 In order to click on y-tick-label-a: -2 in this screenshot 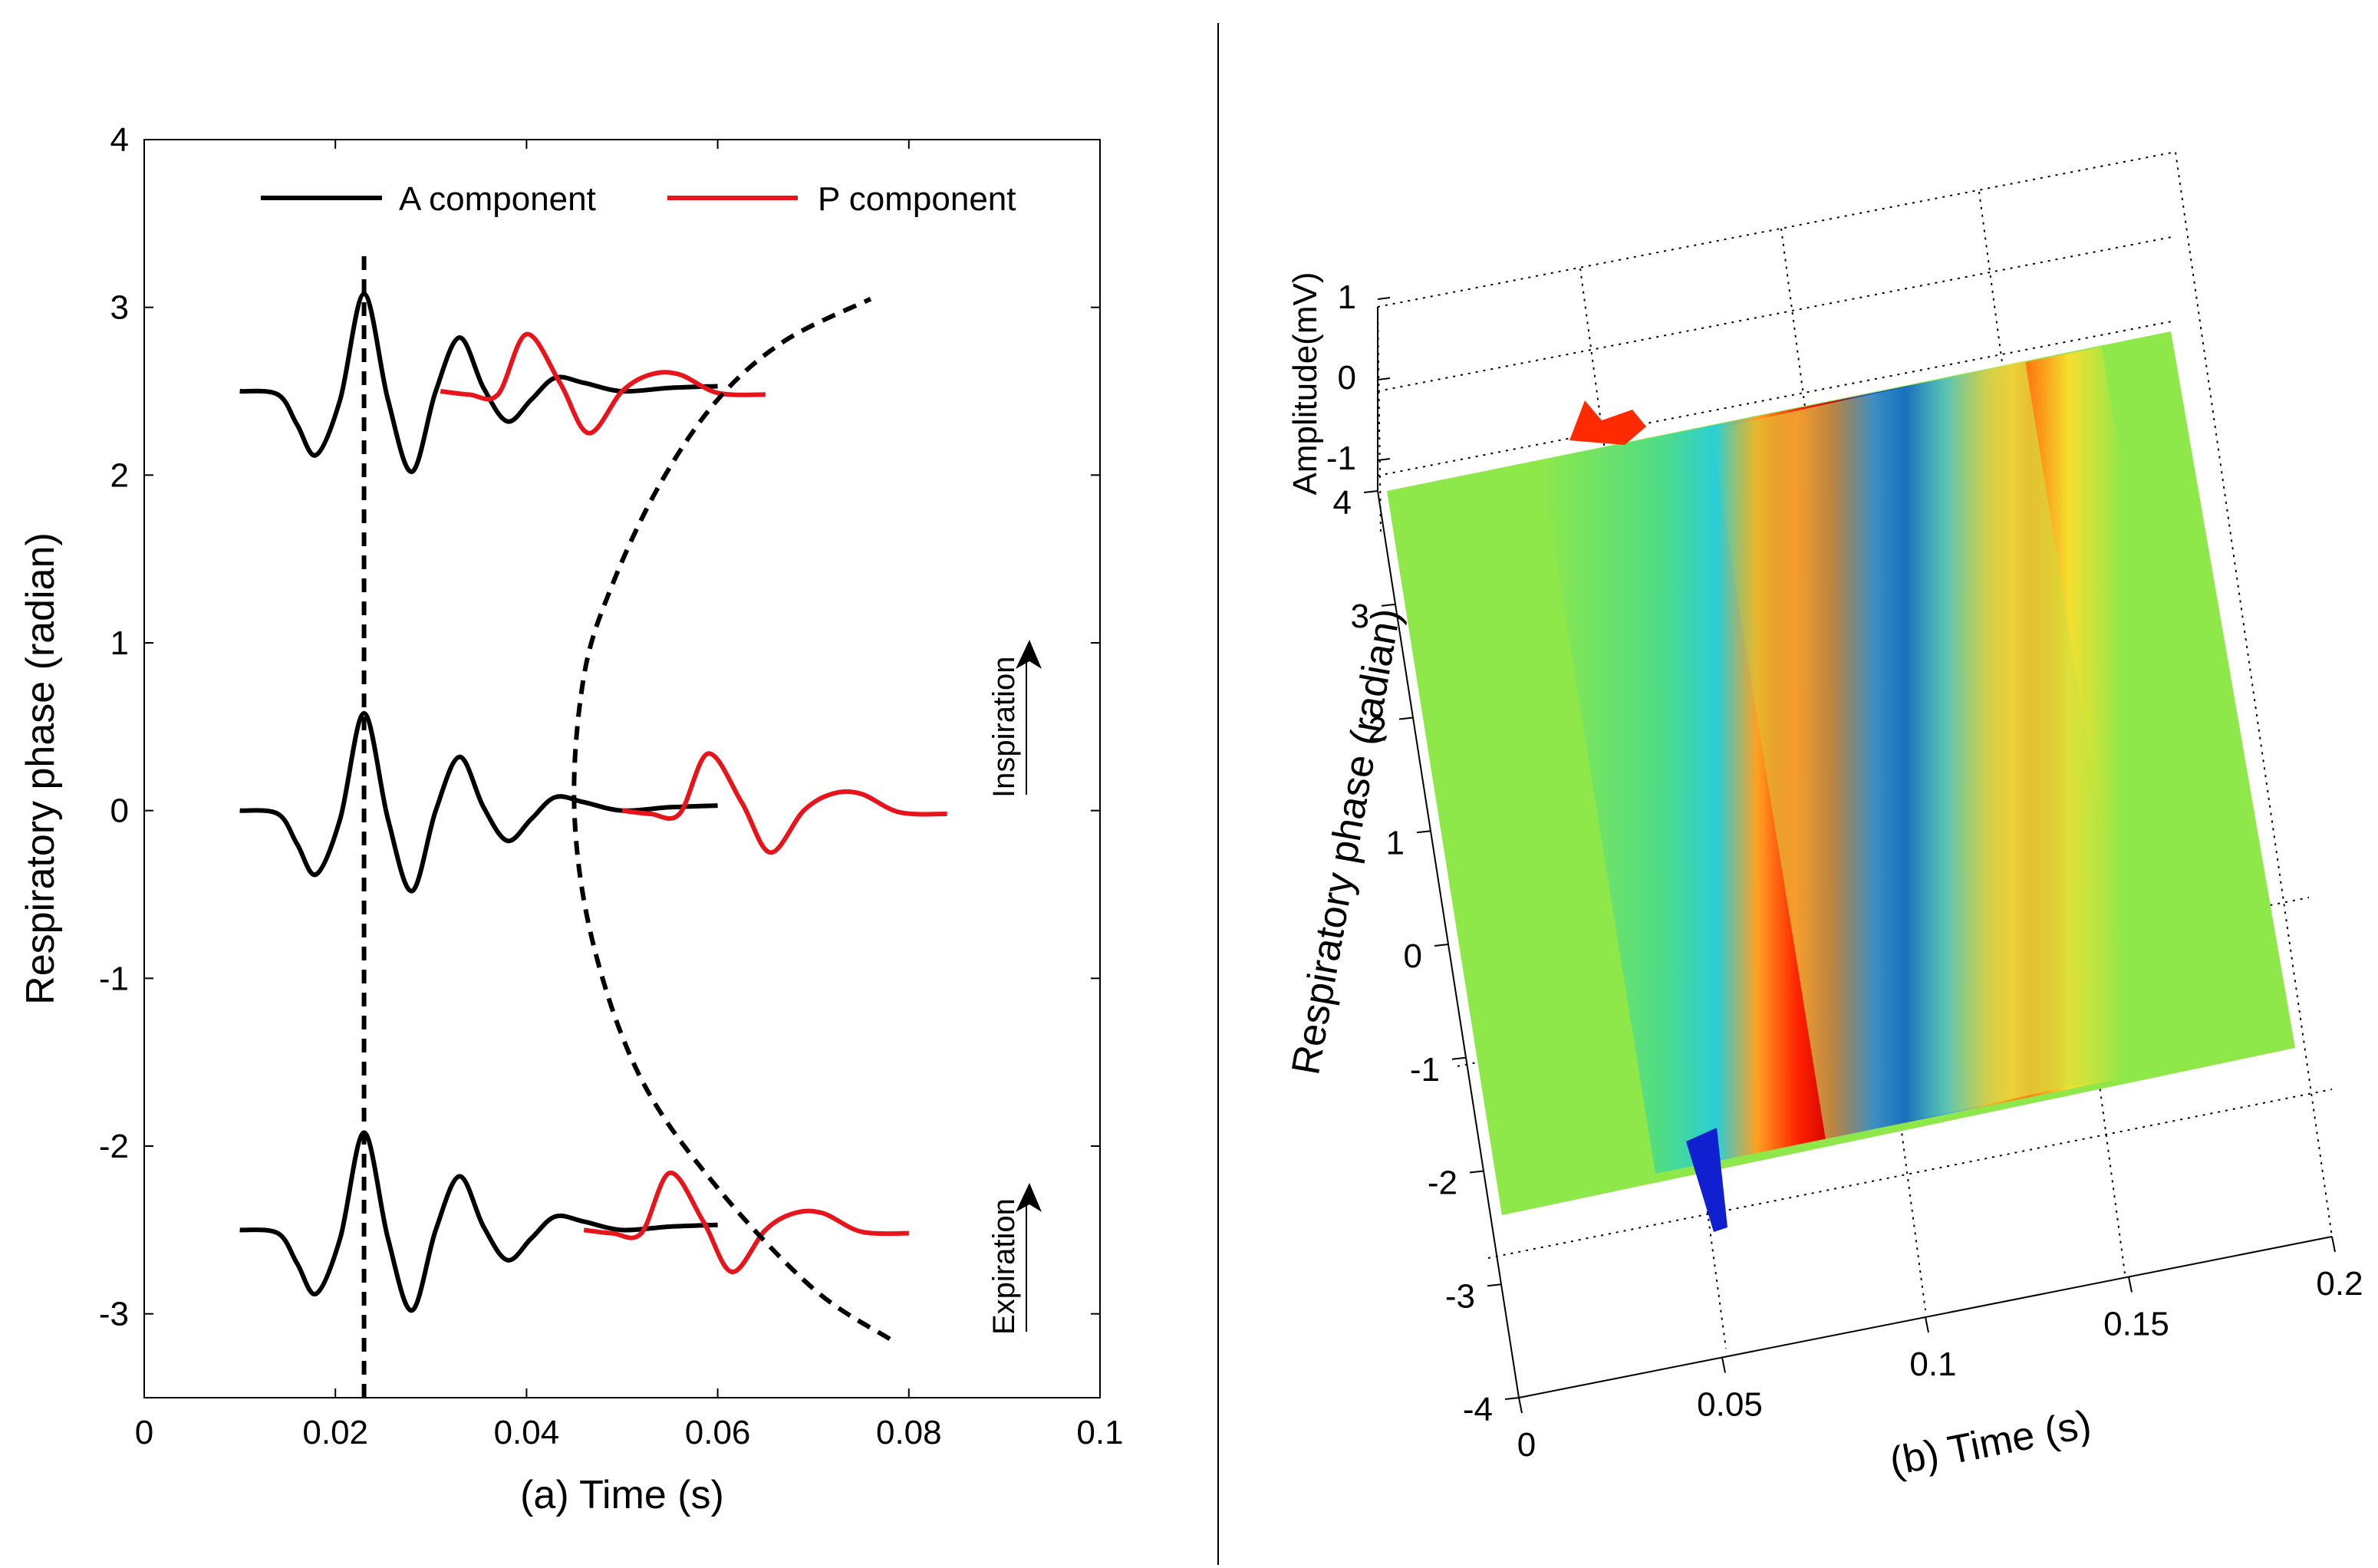, I will do `click(114, 1146)`.